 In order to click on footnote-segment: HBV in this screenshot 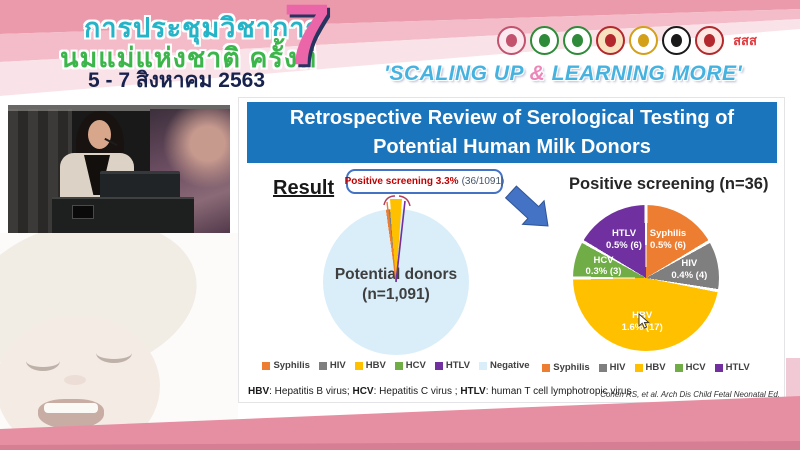, I will do `click(259, 391)`.